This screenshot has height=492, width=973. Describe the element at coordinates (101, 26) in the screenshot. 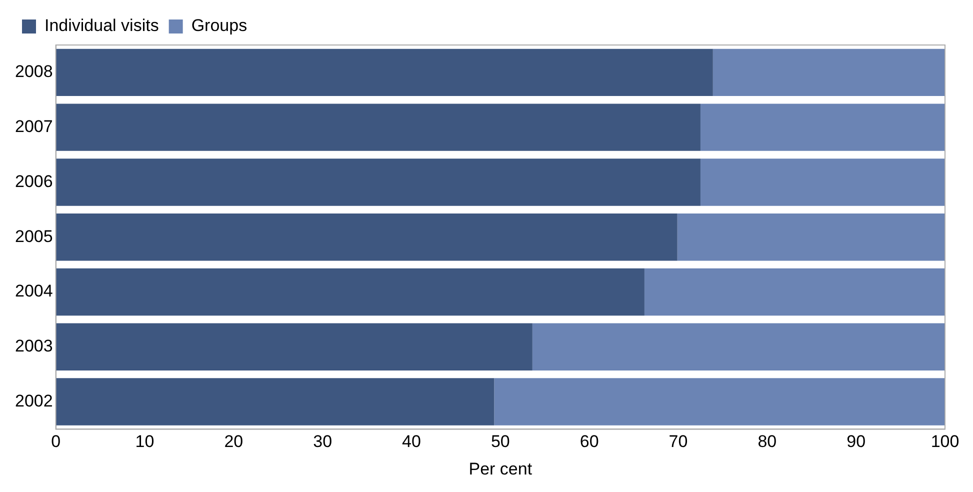

I see `legend-label: Individual visits` at that location.